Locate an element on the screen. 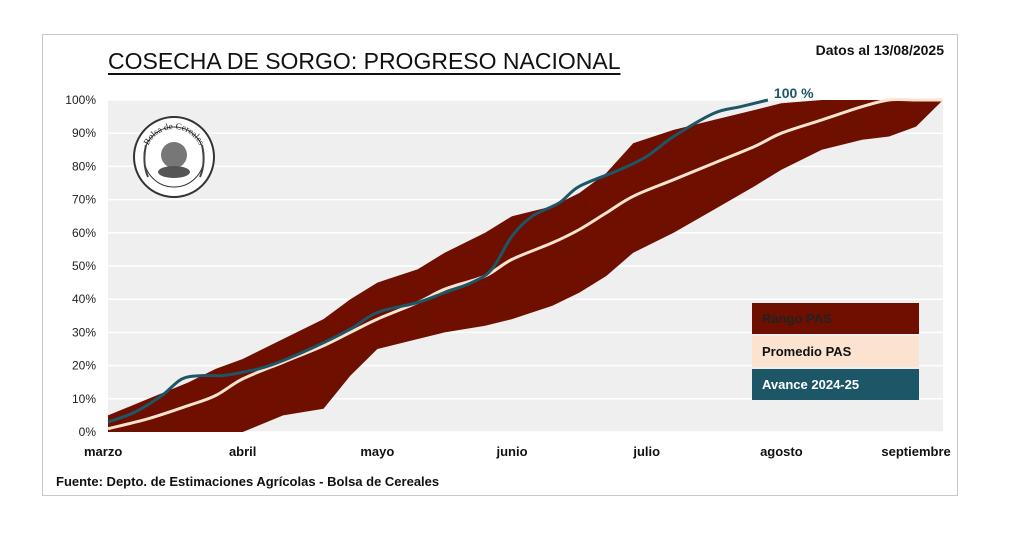 This screenshot has width=1024, height=538. x-tick-label: abril is located at coordinates (242, 451).